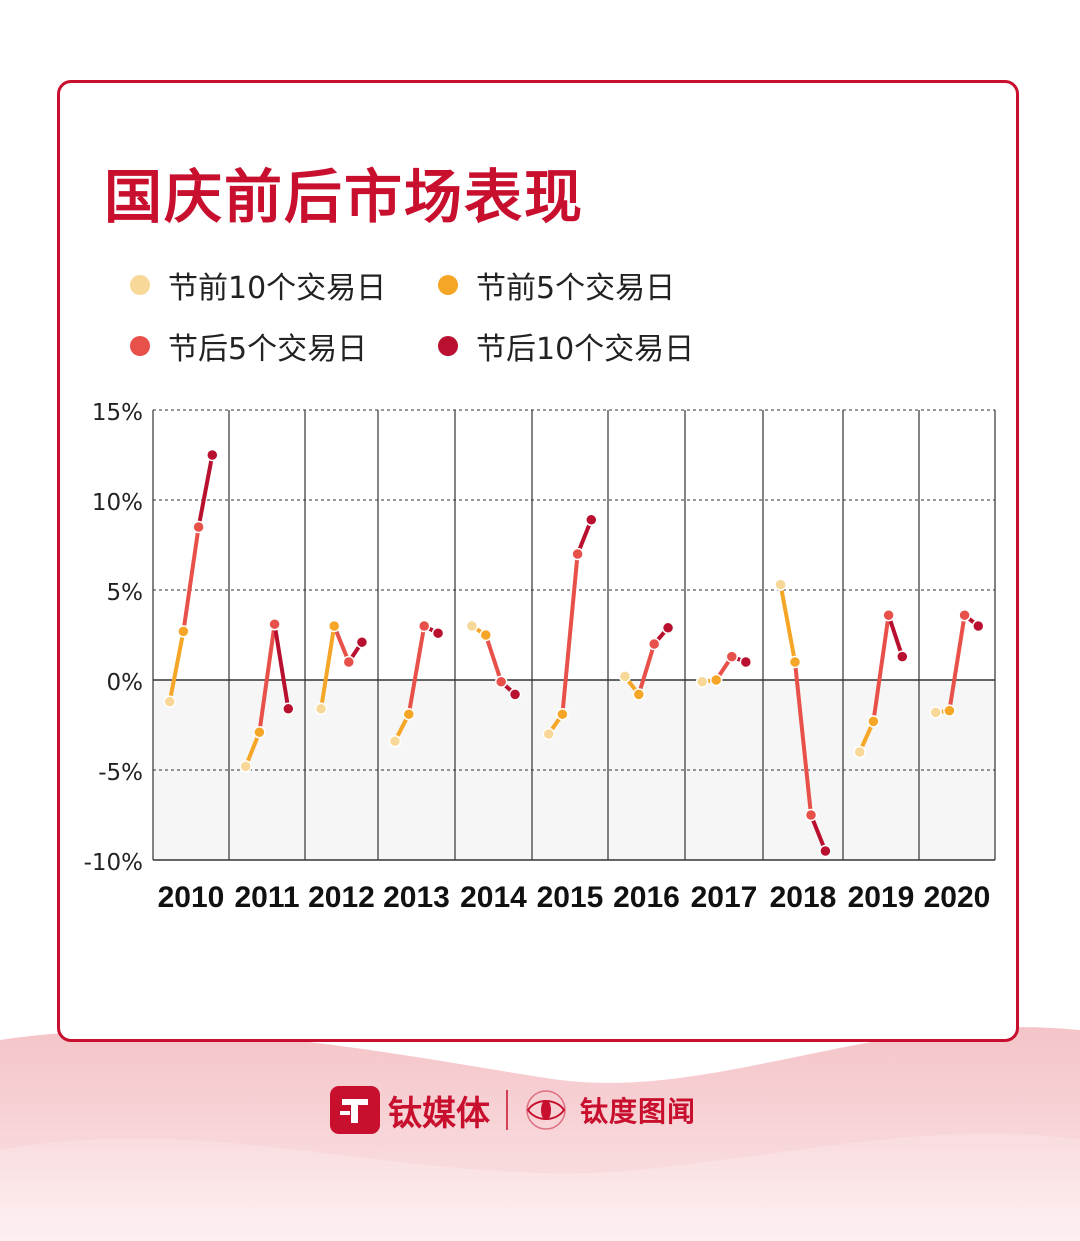 The width and height of the screenshot is (1080, 1241). I want to click on legend-item-after5: 节后5个交易日, so click(249, 346).